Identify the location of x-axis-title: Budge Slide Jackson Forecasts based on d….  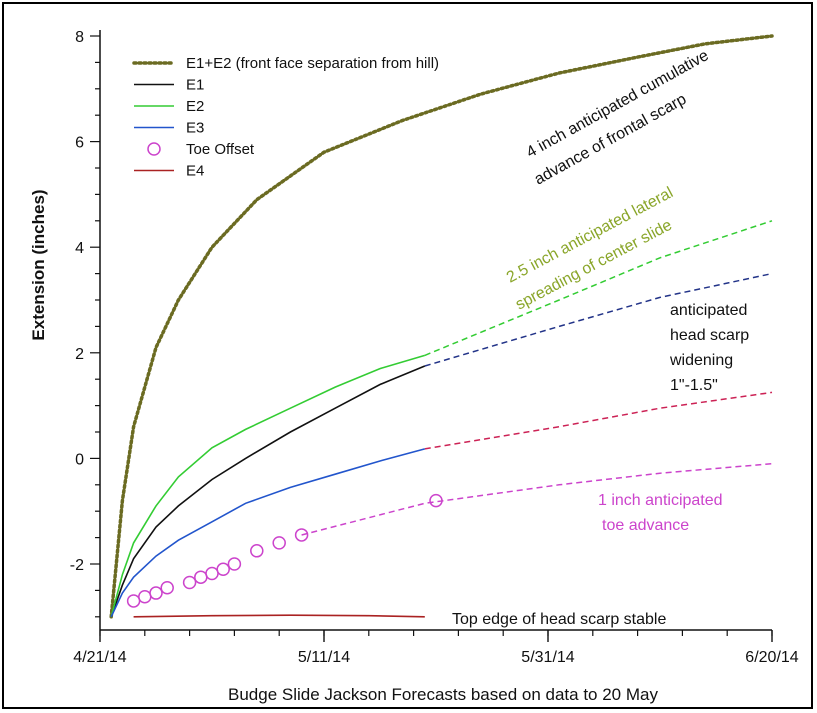
(443, 694).